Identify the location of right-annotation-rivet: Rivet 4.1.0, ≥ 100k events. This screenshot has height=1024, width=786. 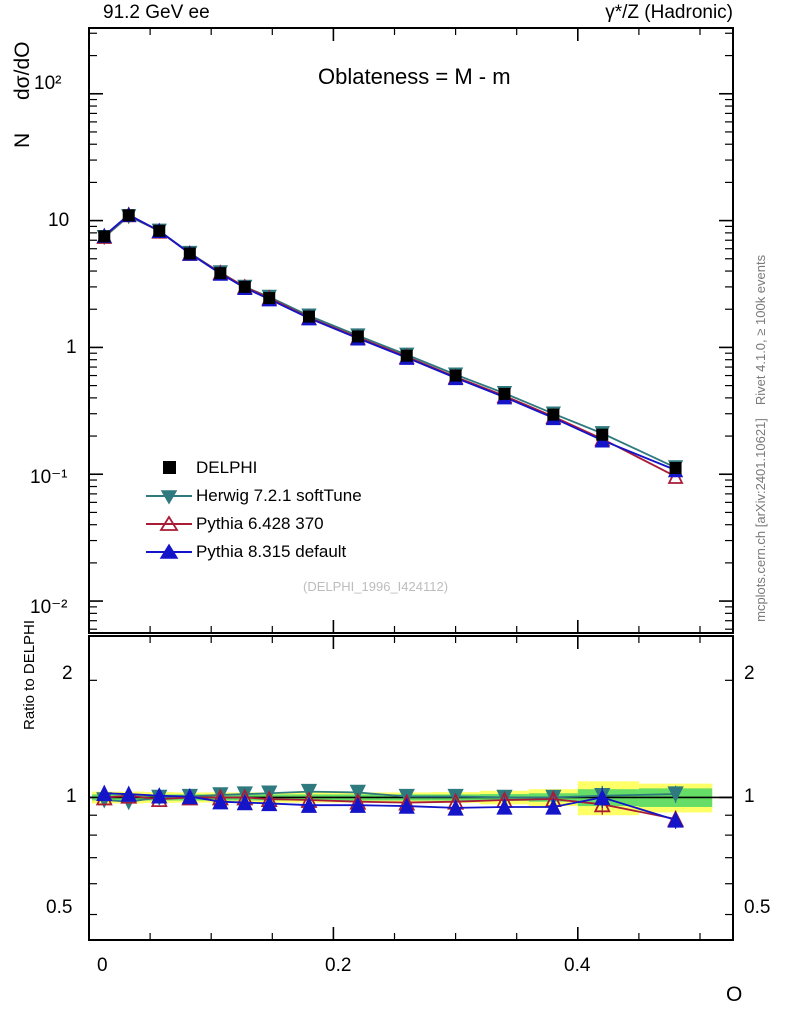
(760, 329).